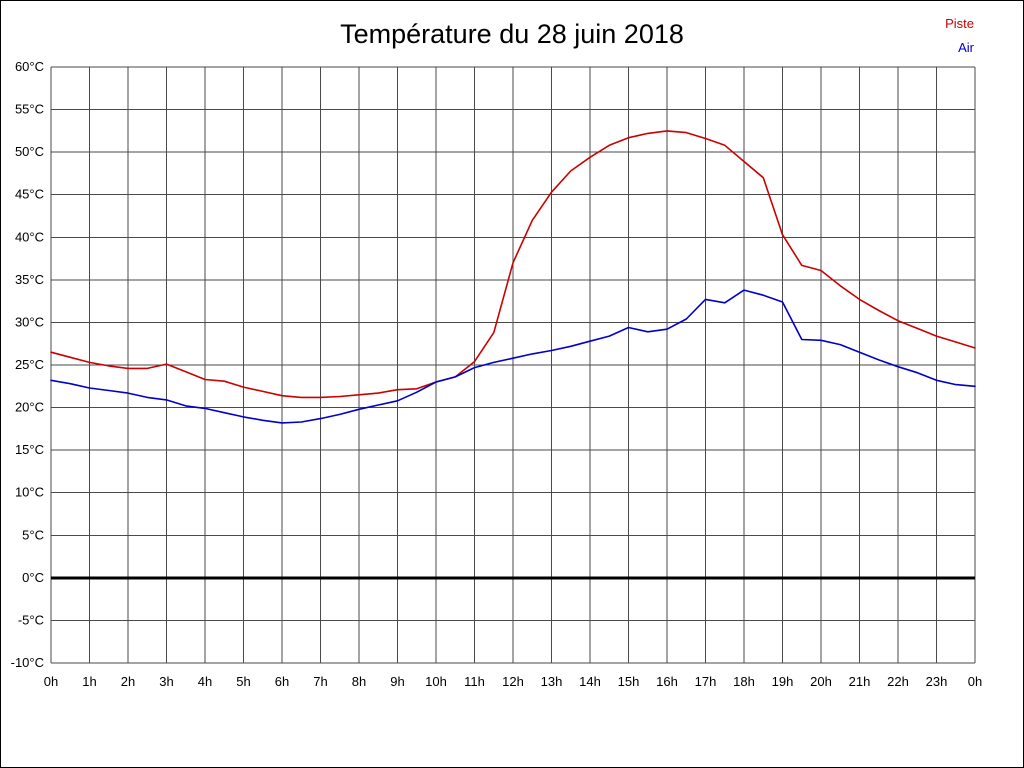 The height and width of the screenshot is (768, 1024). Describe the element at coordinates (821, 681) in the screenshot. I see `x-tick-label: 20h` at that location.